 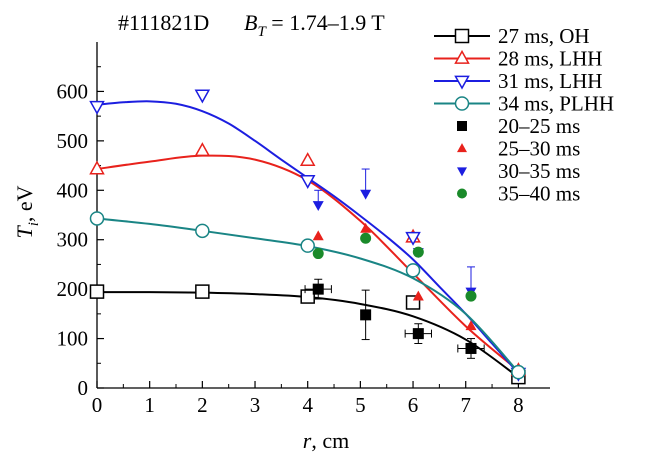 What do you see at coordinates (550, 81) in the screenshot?
I see `legend-label: 31 ms, LHH` at bounding box center [550, 81].